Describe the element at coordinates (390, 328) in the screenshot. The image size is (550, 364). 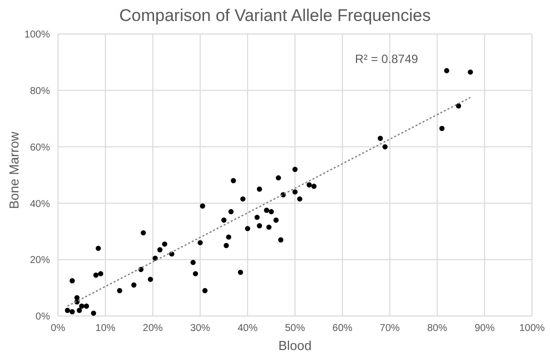
I see `x-tick-label: 70%` at that location.